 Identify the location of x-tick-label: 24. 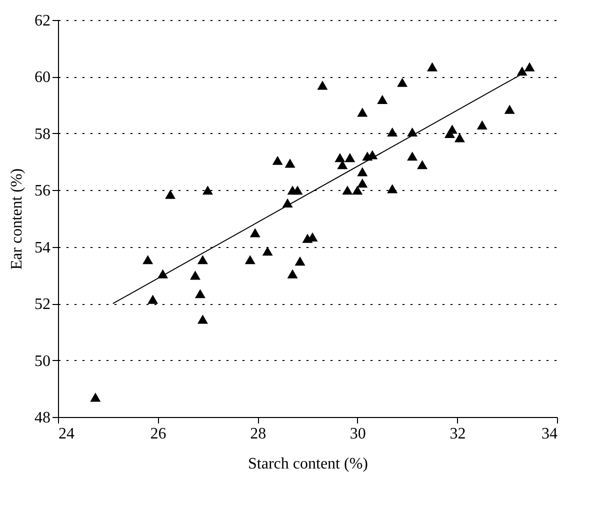
(66, 434).